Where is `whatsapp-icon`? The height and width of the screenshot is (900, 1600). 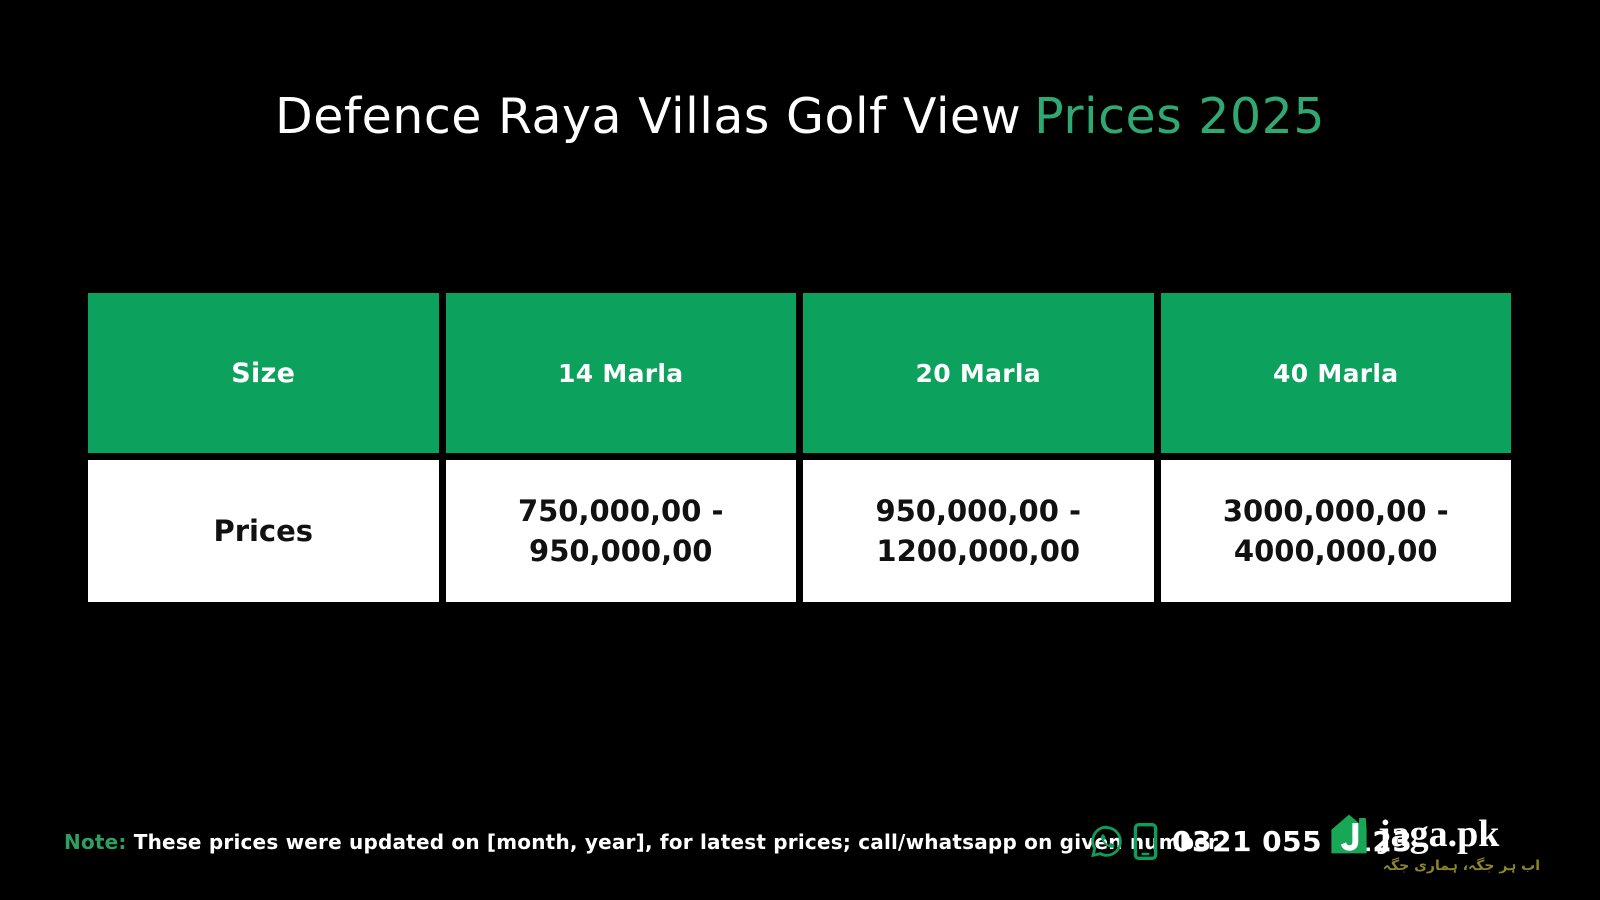 whatsapp-icon is located at coordinates (1106, 841).